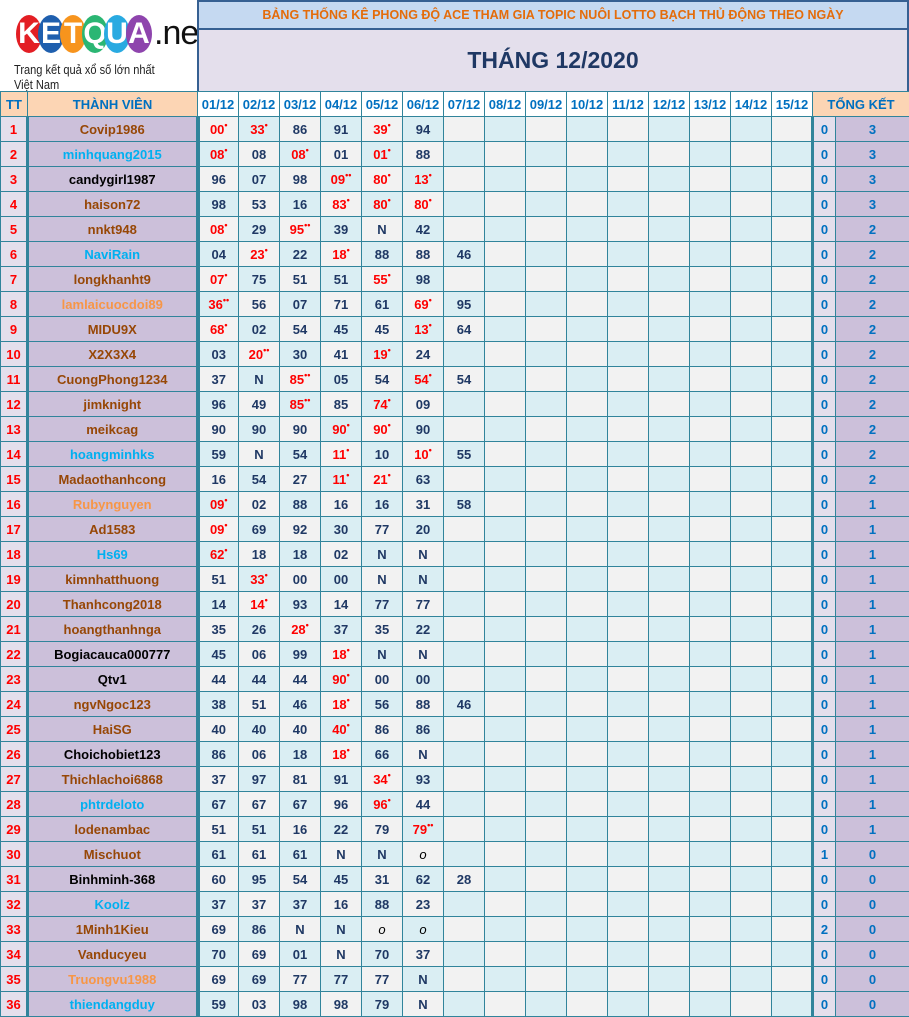 This screenshot has width=909, height=1017. Describe the element at coordinates (382, 404) in the screenshot. I see `result-cell: 74•` at that location.